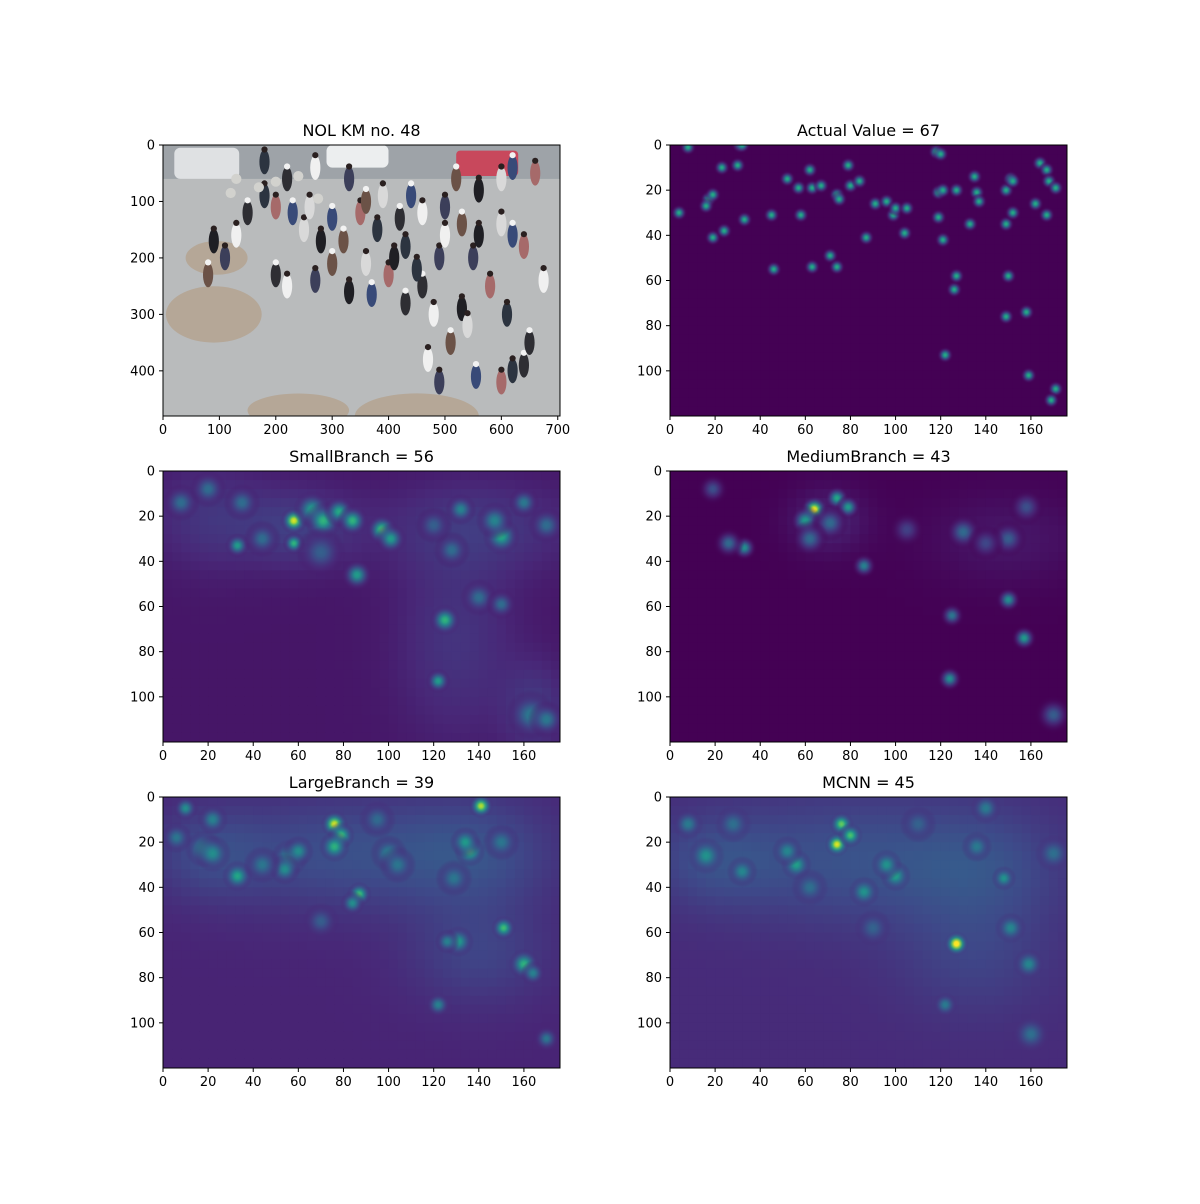 The width and height of the screenshot is (1200, 1204). I want to click on x-tick-label: 400, so click(388, 430).